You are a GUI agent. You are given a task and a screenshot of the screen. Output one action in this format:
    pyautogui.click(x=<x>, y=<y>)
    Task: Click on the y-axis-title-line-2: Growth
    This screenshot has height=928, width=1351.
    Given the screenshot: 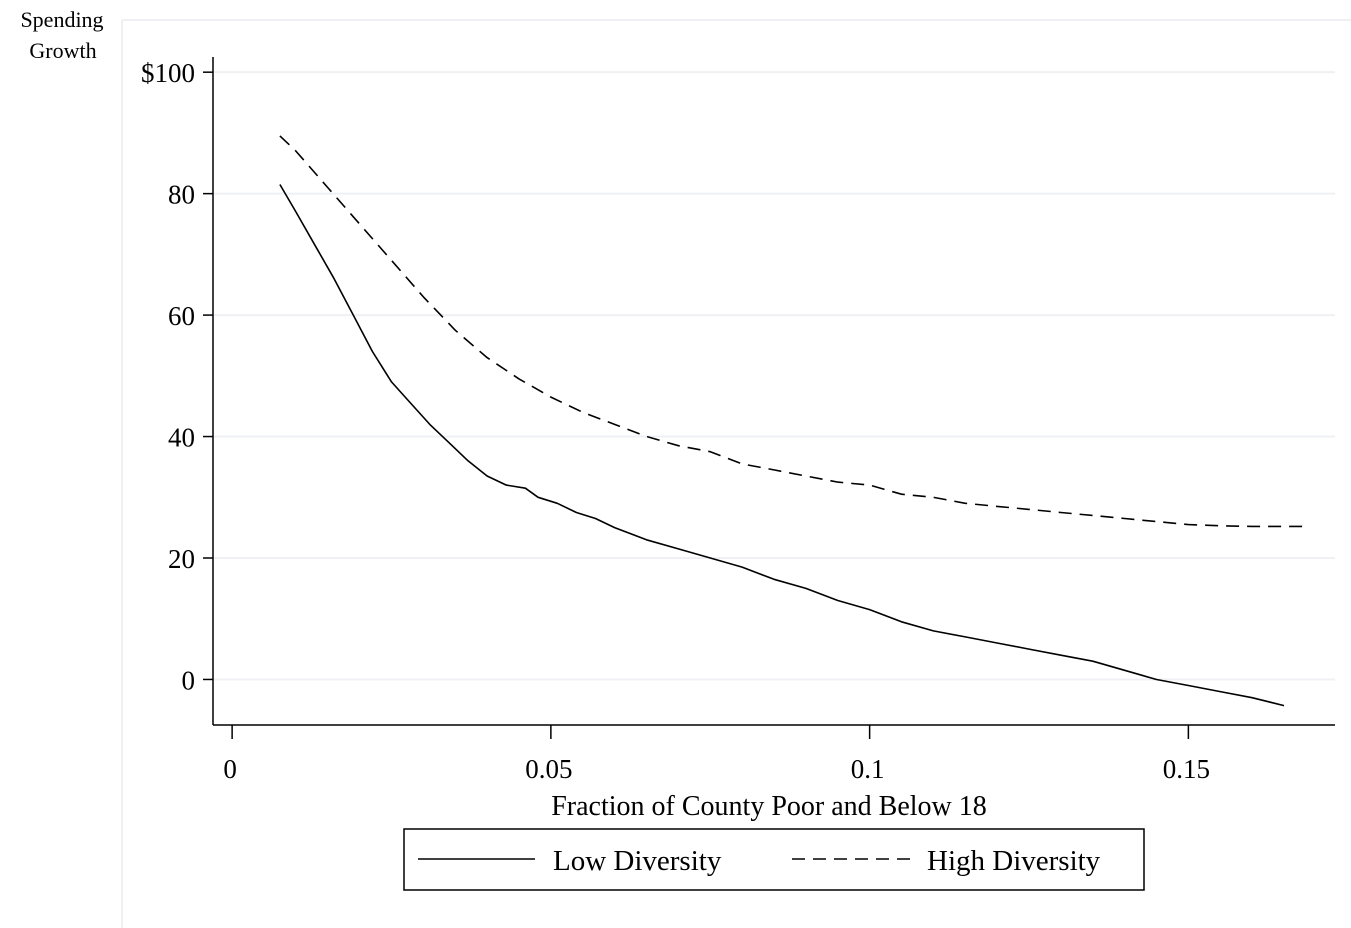 What is the action you would take?
    pyautogui.click(x=62, y=50)
    